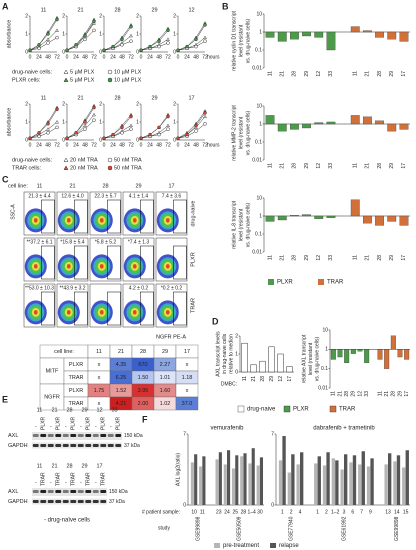  I want to click on percentage: 21.3 ± 4.4, so click(39, 196).